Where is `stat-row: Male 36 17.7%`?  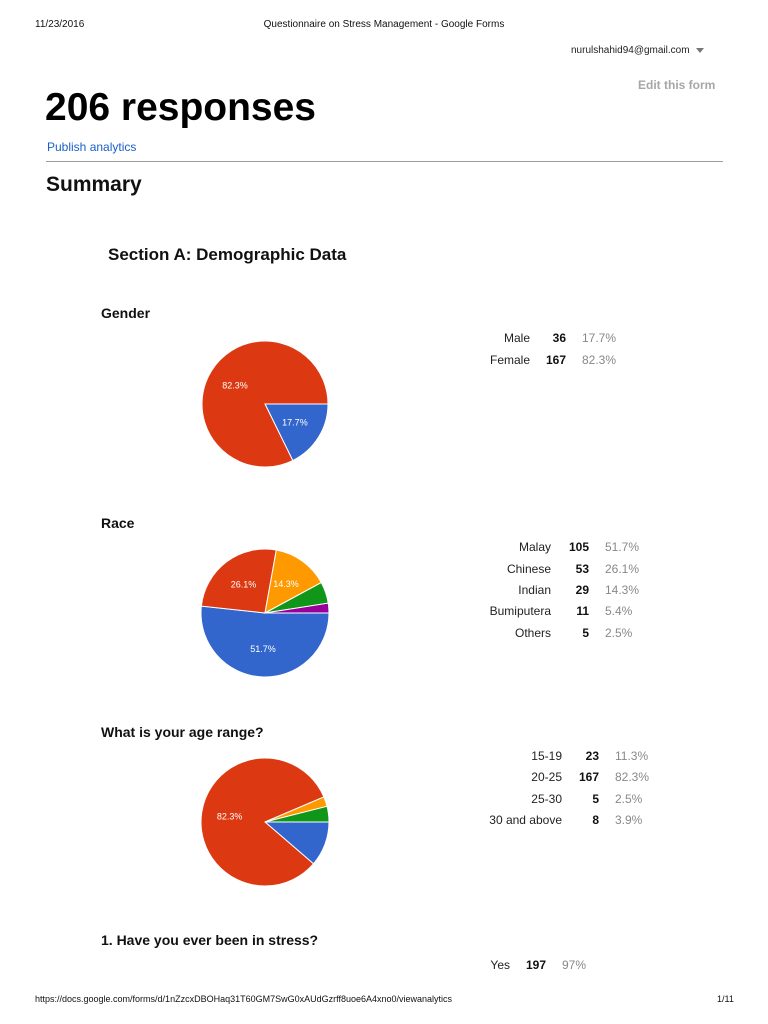
stat-row: Male 36 17.7% is located at coordinates (549, 338).